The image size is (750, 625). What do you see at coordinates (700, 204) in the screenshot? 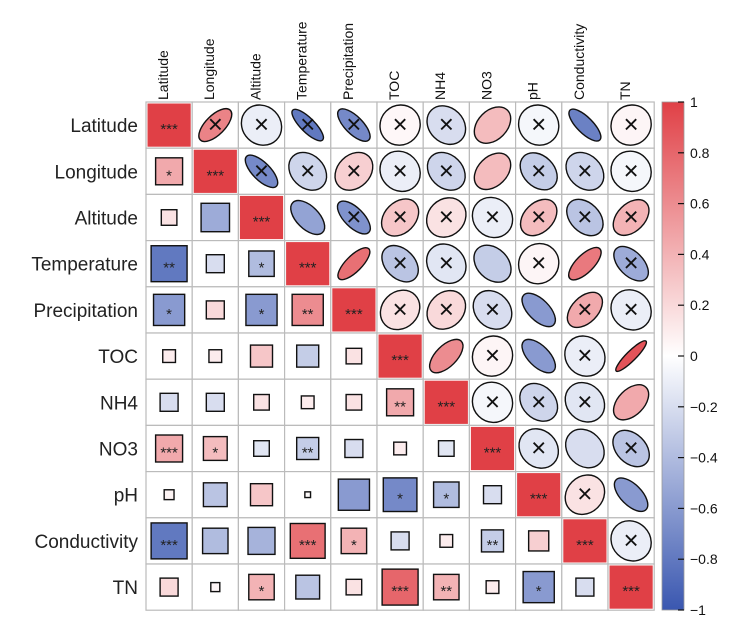
I see `colorbar-tick-label: 0.6` at bounding box center [700, 204].